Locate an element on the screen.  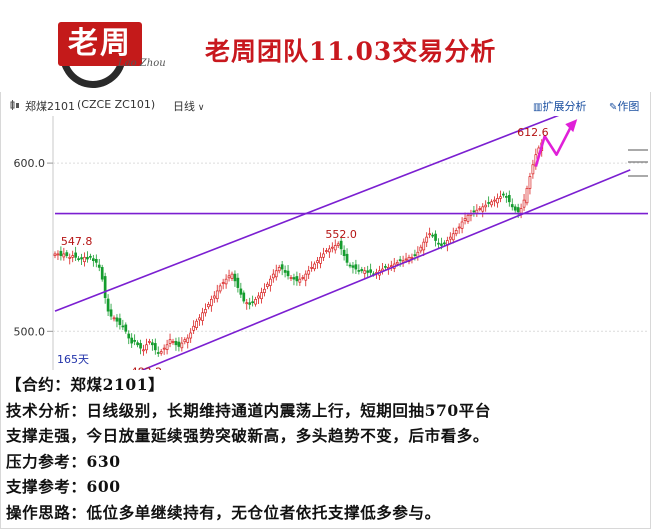
drawing-button: ✎作图 is located at coordinates (624, 106).